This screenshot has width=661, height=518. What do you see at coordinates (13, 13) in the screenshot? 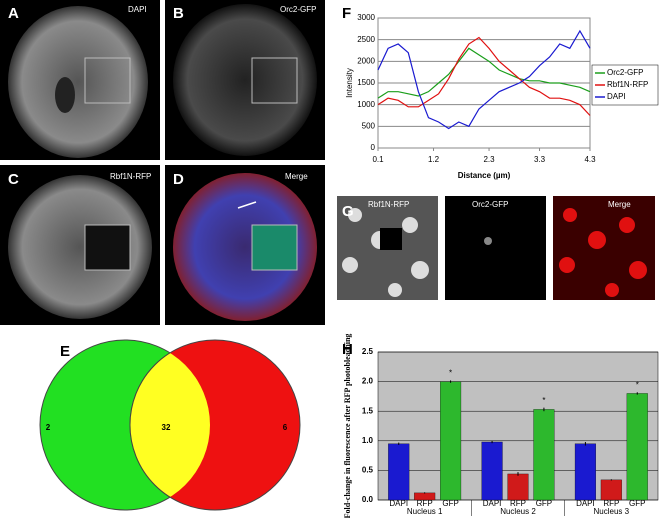
I see `panel-letter: A` at bounding box center [13, 13].